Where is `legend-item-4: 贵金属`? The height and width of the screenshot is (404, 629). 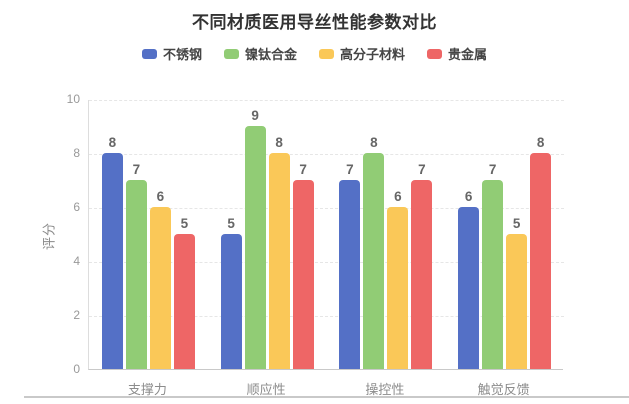 legend-item-4: 贵金属 is located at coordinates (457, 53).